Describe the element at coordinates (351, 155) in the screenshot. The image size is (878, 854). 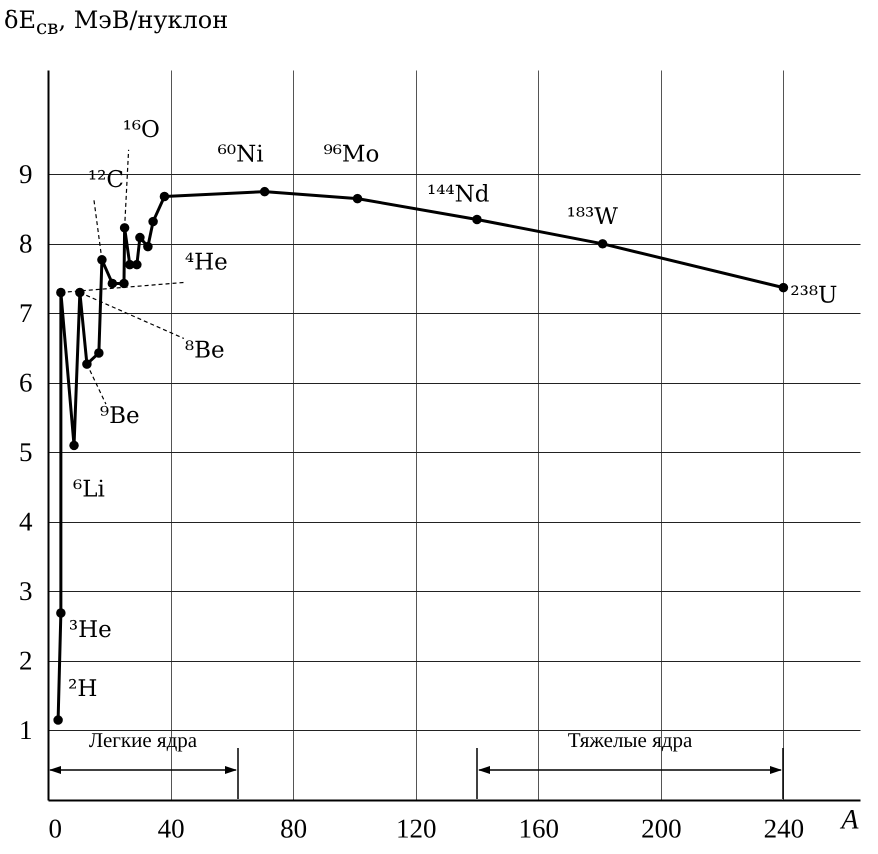
I see `annotation: ⁹⁶Mo` at that location.